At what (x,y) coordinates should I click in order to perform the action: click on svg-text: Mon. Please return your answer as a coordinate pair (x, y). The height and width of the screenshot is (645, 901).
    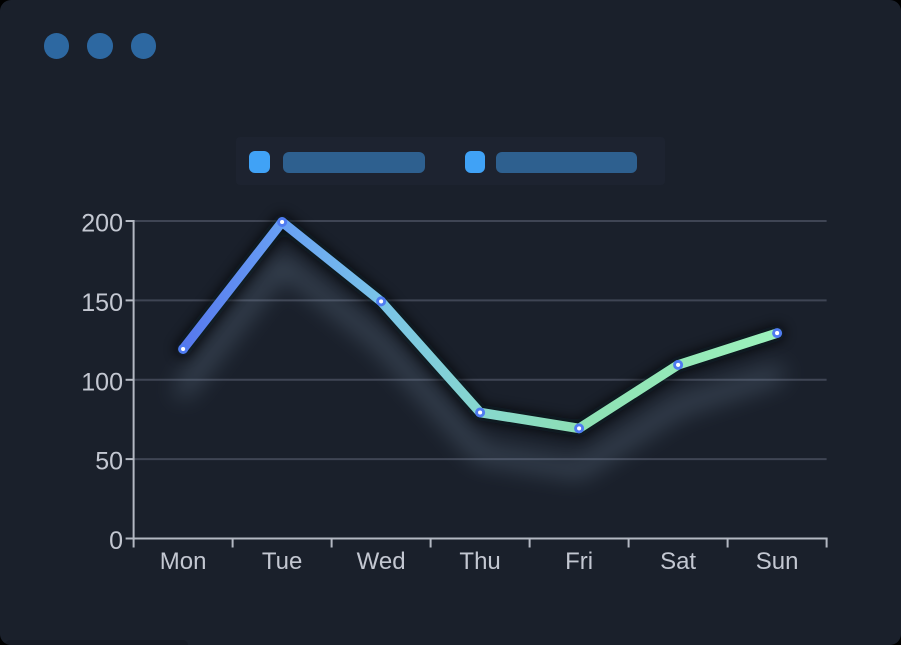
    Looking at the image, I should click on (183, 561).